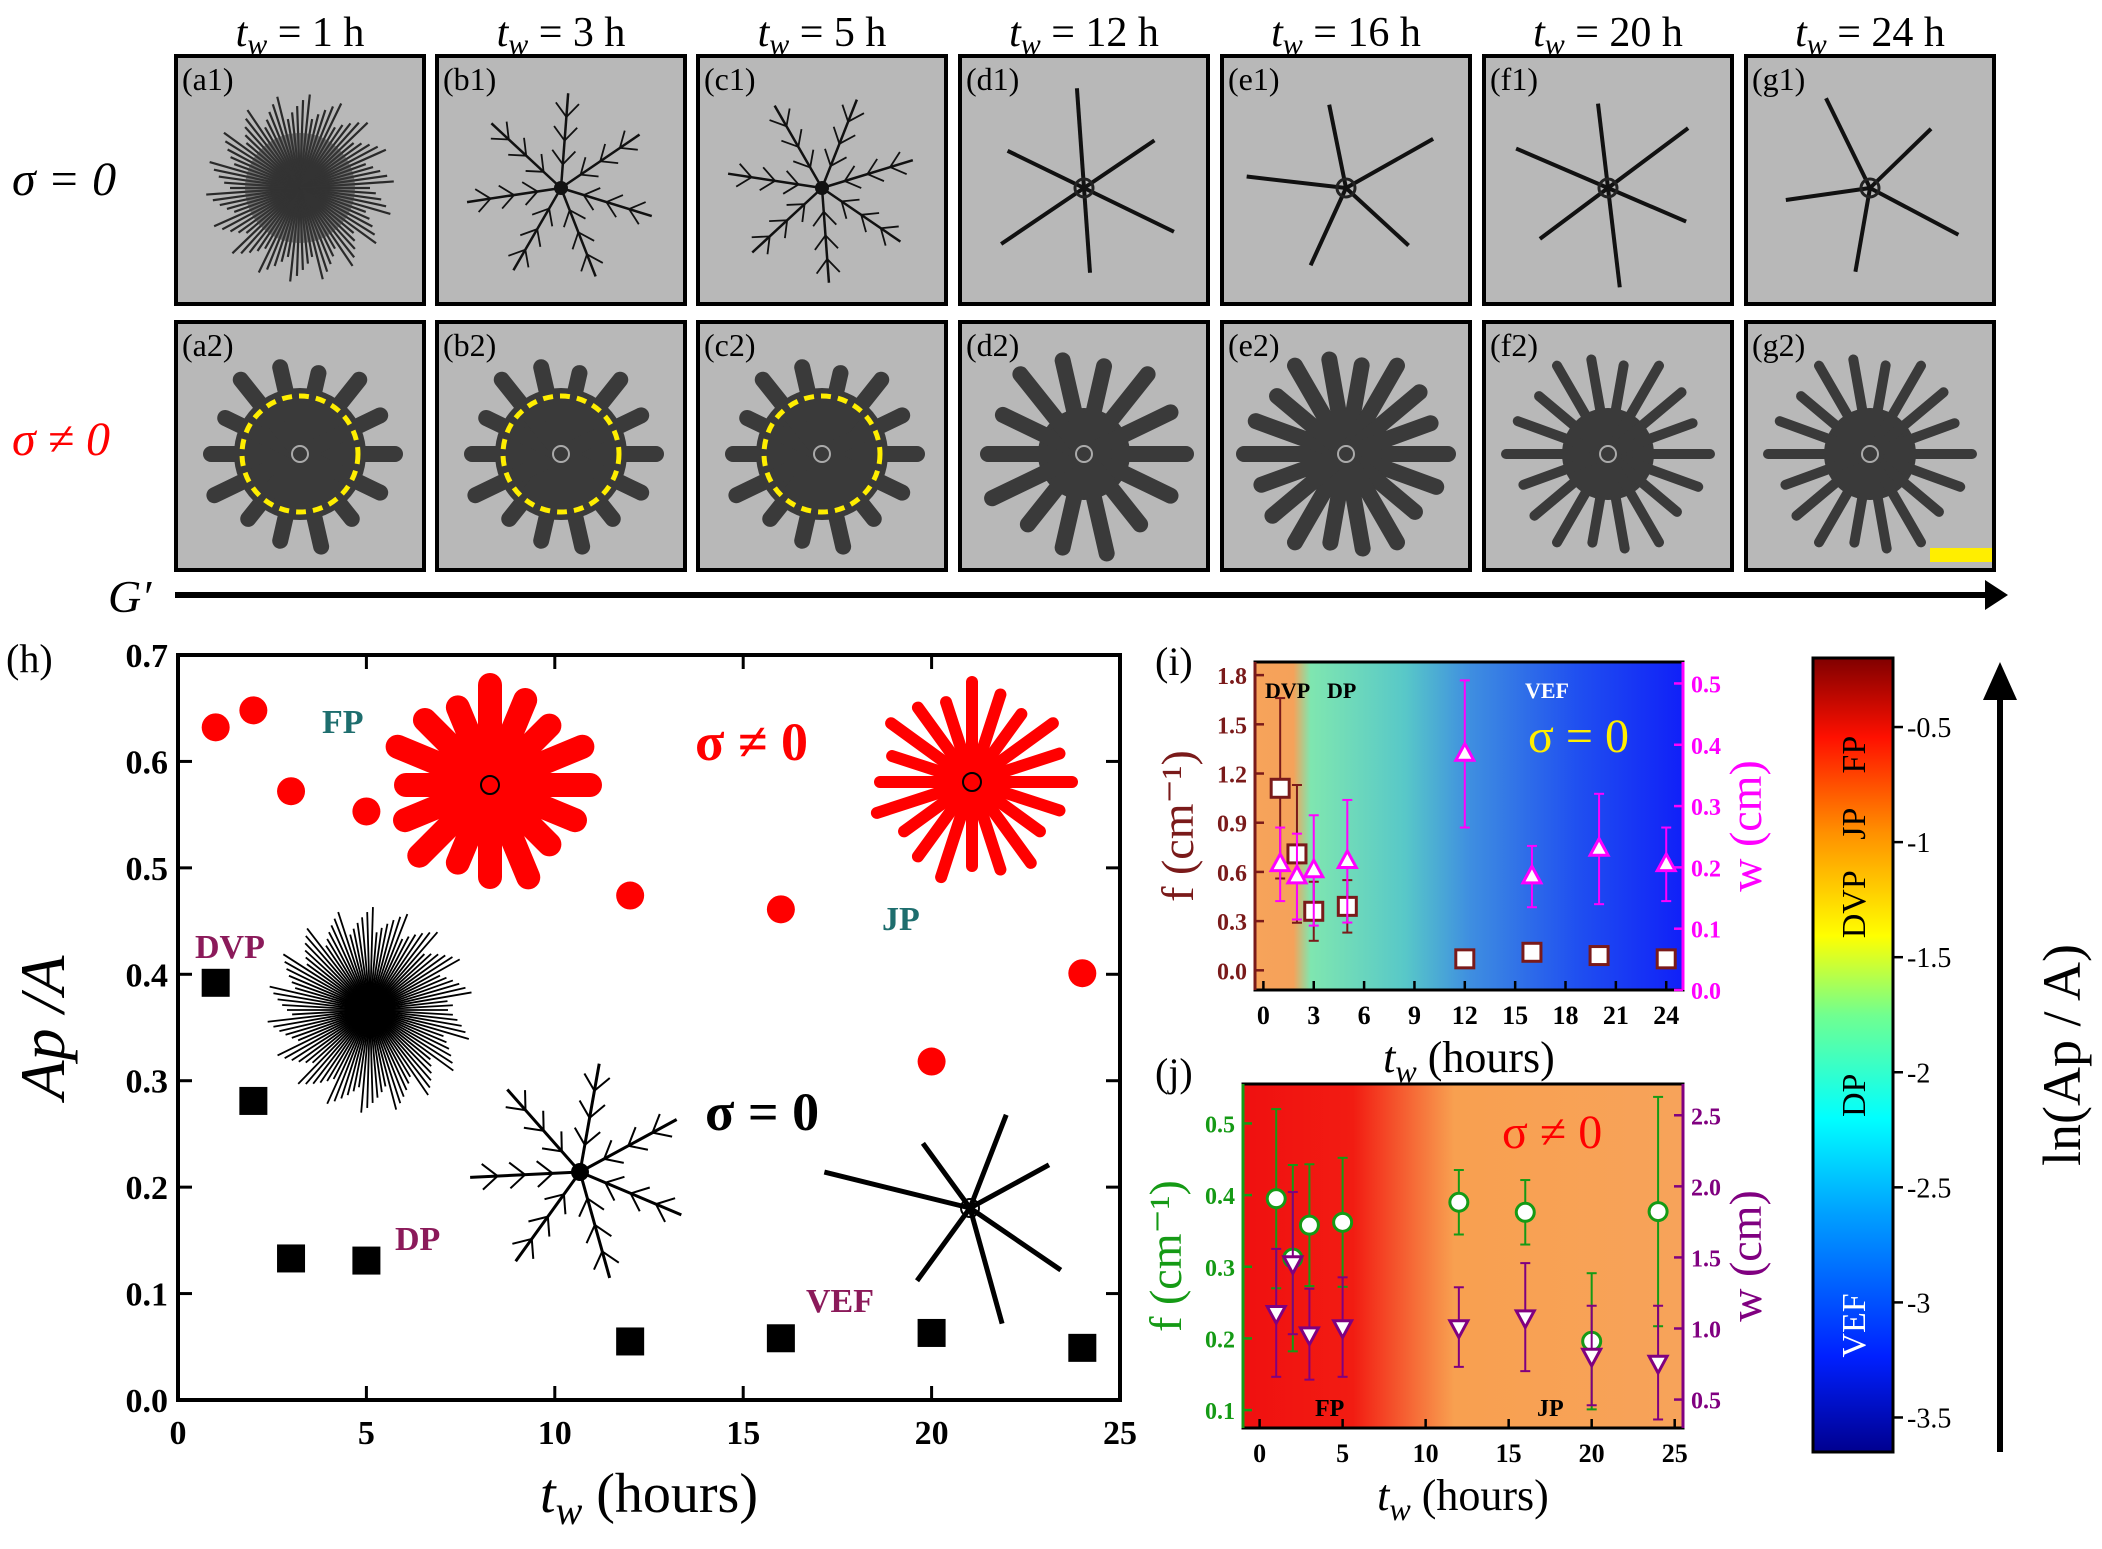  I want to click on colorbar-region-dvp: DVP, so click(1854, 904).